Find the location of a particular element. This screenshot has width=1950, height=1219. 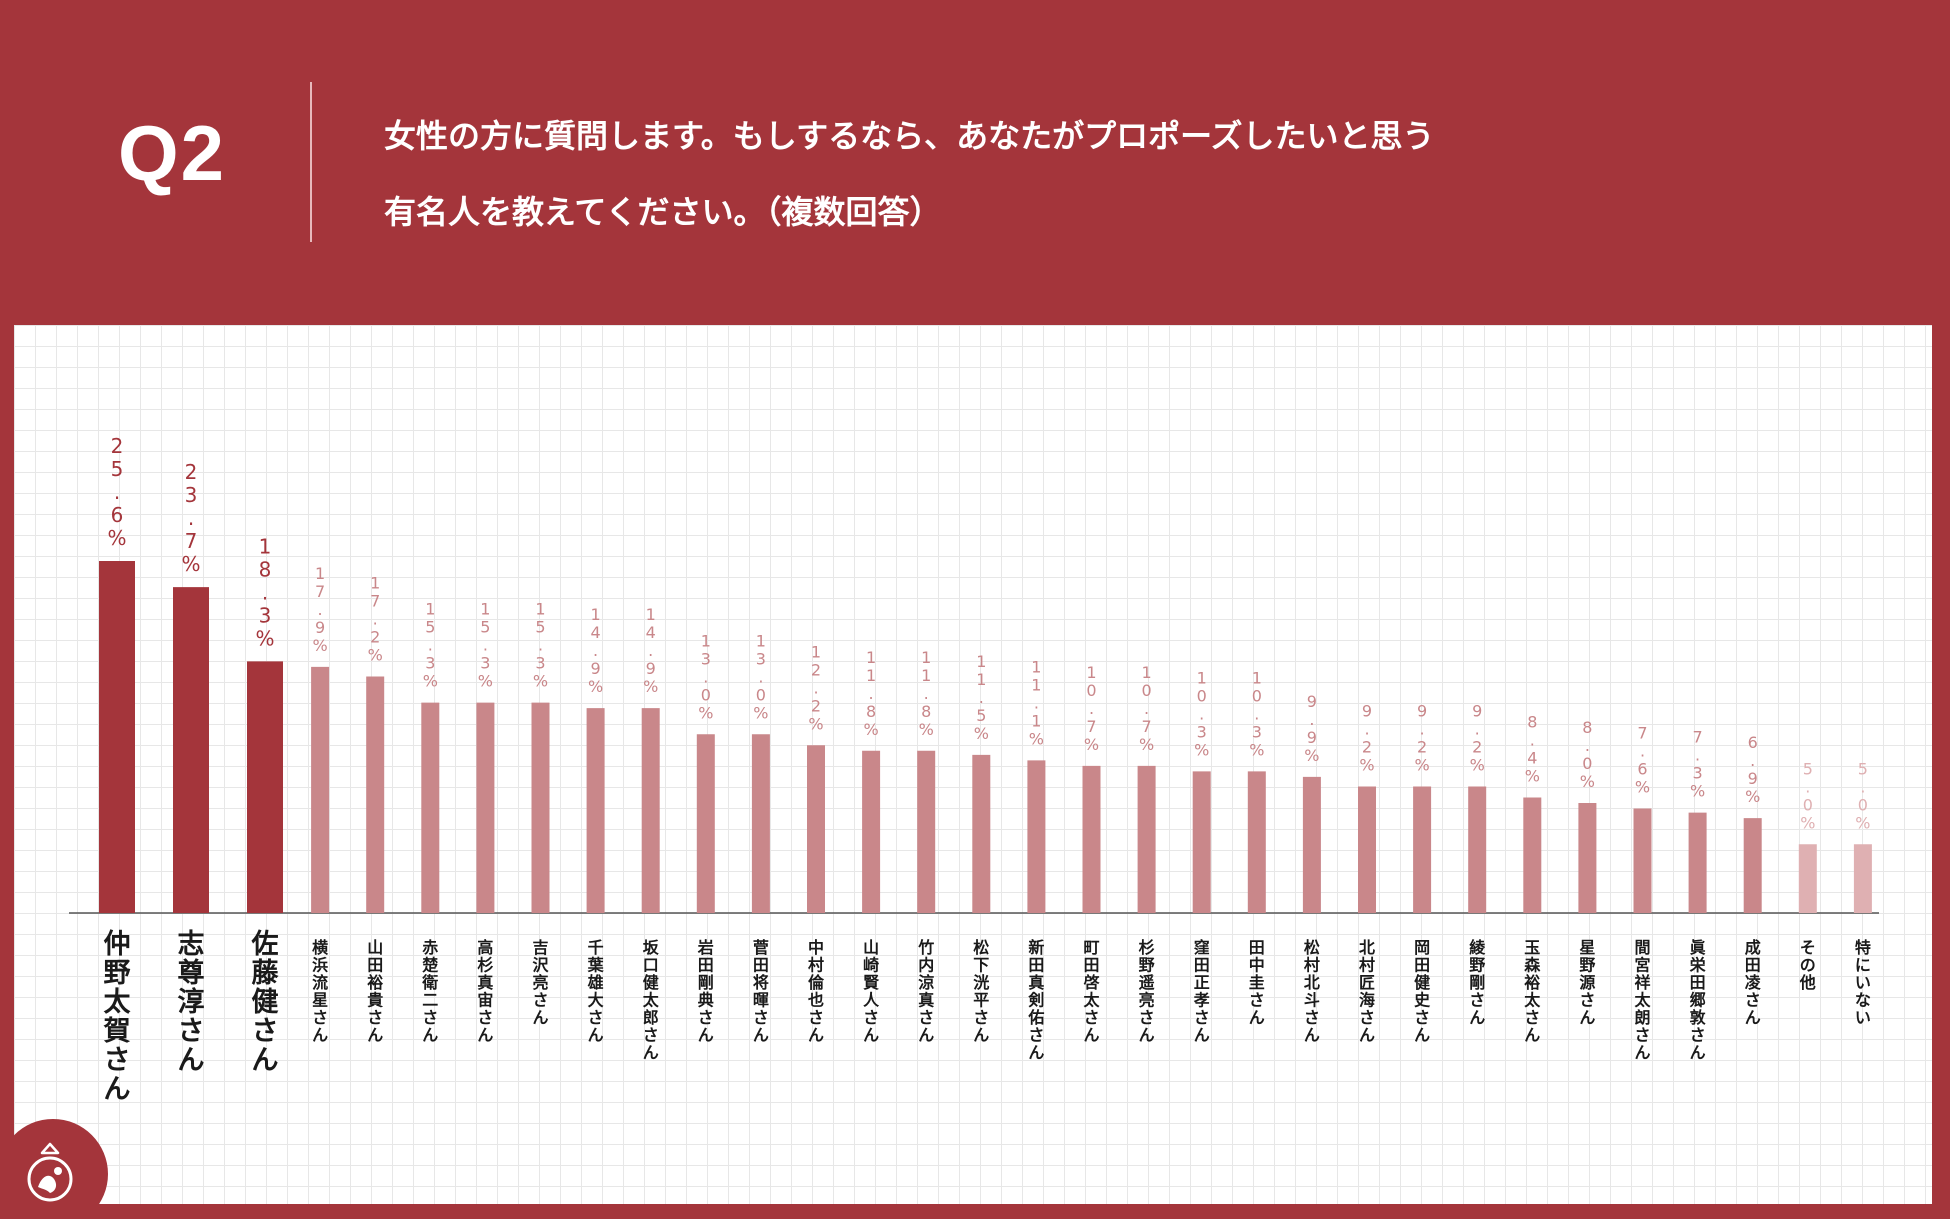

category-label: 町田啓太さん is located at coordinates (1091, 991).